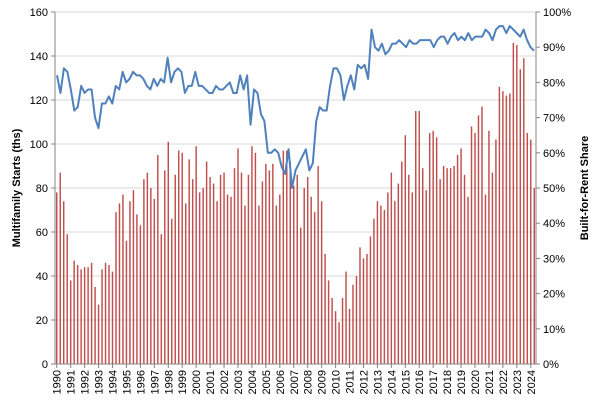 Image resolution: width=600 pixels, height=400 pixels. What do you see at coordinates (551, 365) in the screenshot?
I see `right-tick-label: 0%` at bounding box center [551, 365].